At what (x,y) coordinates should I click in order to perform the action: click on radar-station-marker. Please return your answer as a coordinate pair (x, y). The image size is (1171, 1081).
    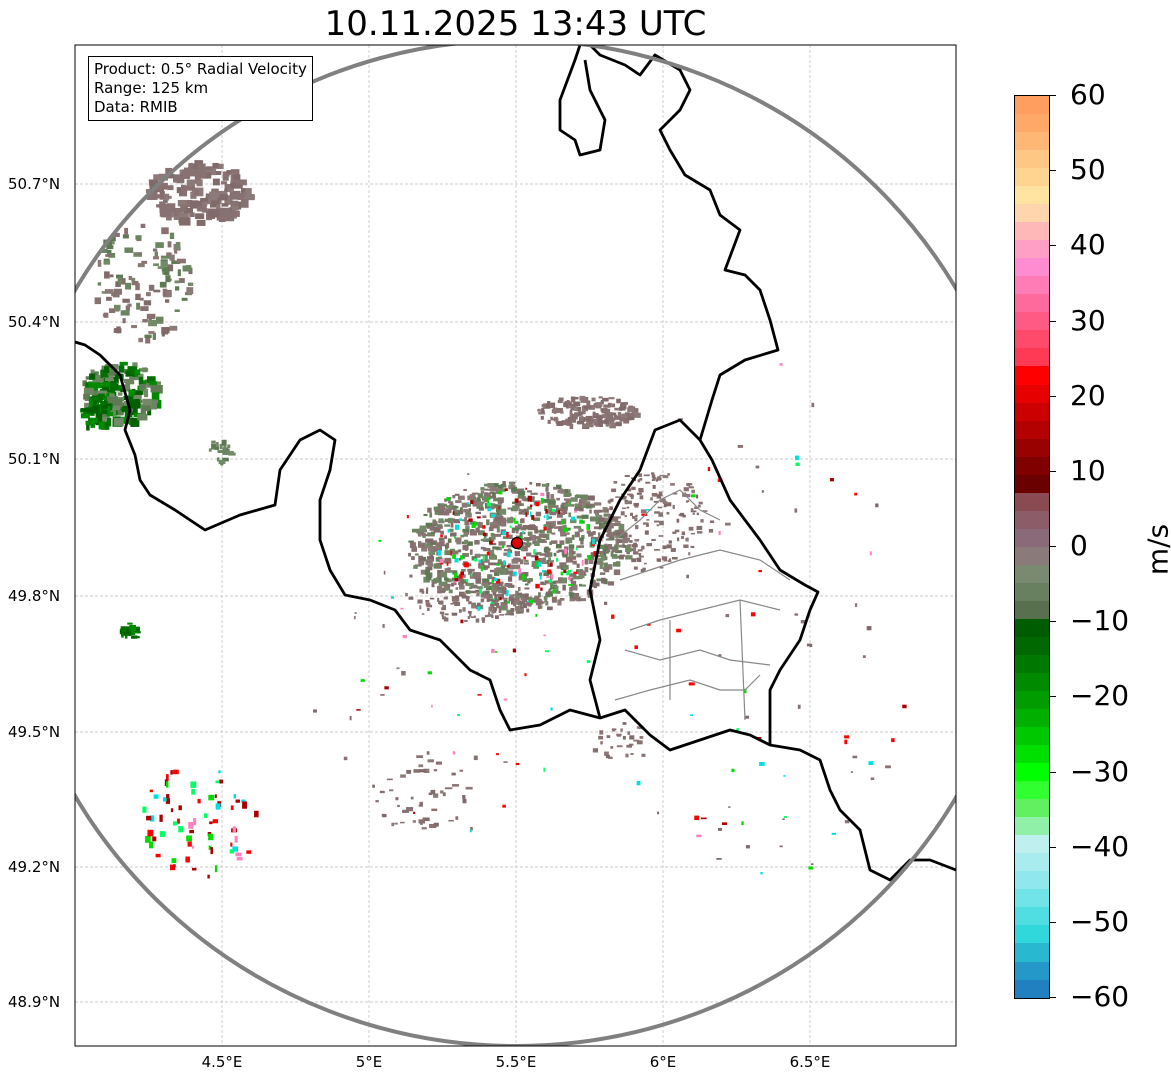
    Looking at the image, I should click on (517, 543).